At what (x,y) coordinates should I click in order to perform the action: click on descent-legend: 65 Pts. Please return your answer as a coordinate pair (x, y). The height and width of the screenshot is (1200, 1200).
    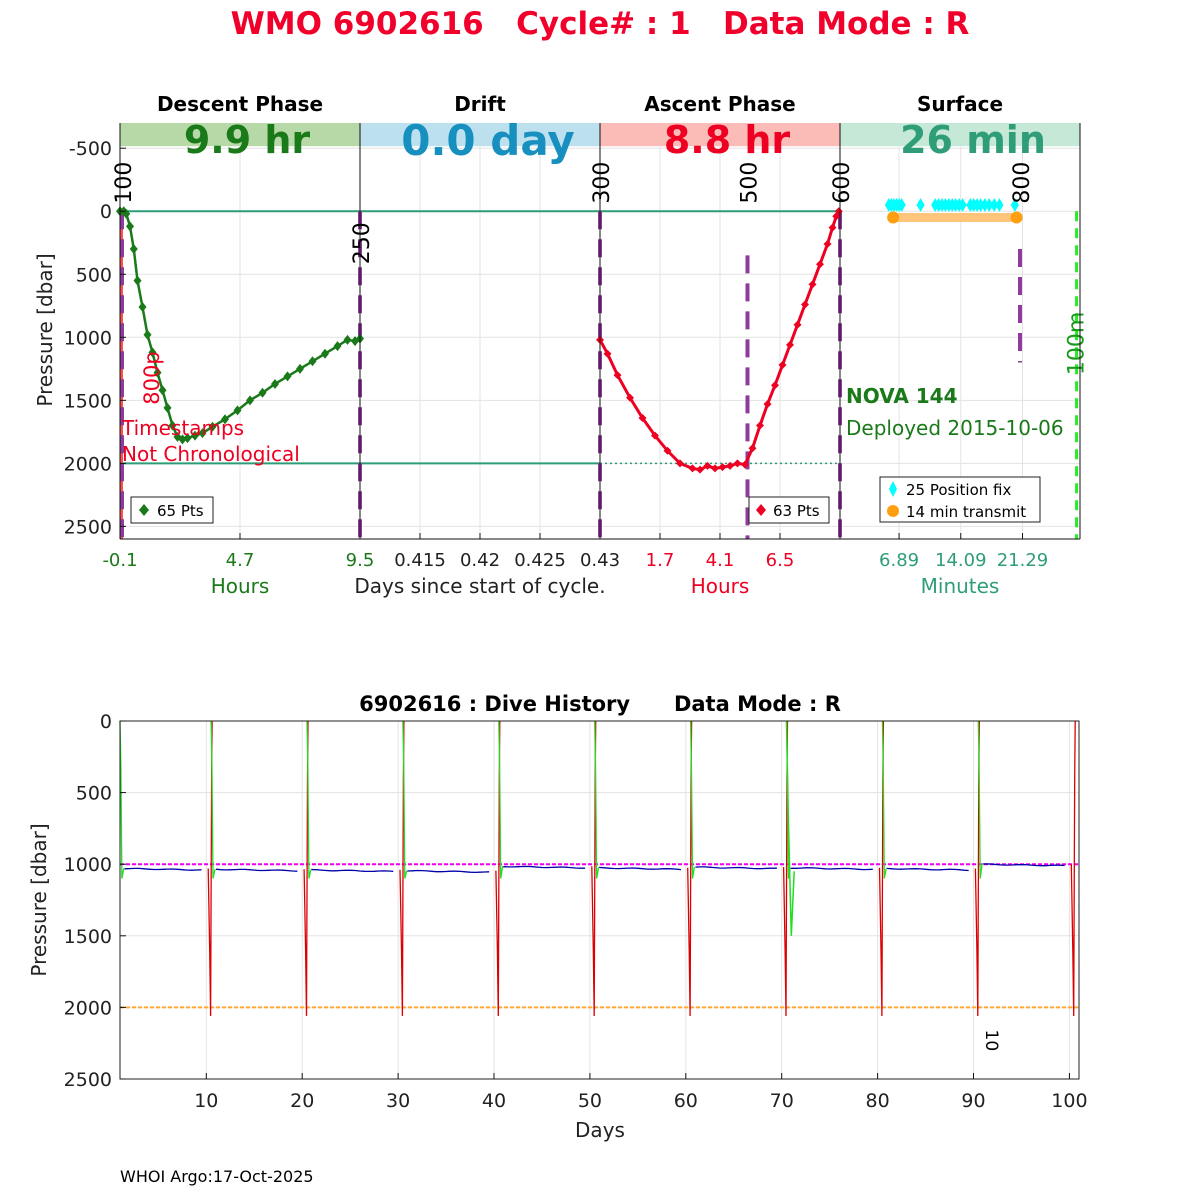
    Looking at the image, I should click on (172, 510).